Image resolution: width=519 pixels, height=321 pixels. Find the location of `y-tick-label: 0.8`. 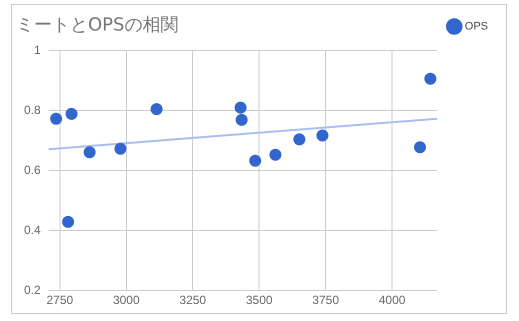

y-tick-label: 0.8 is located at coordinates (32, 109).